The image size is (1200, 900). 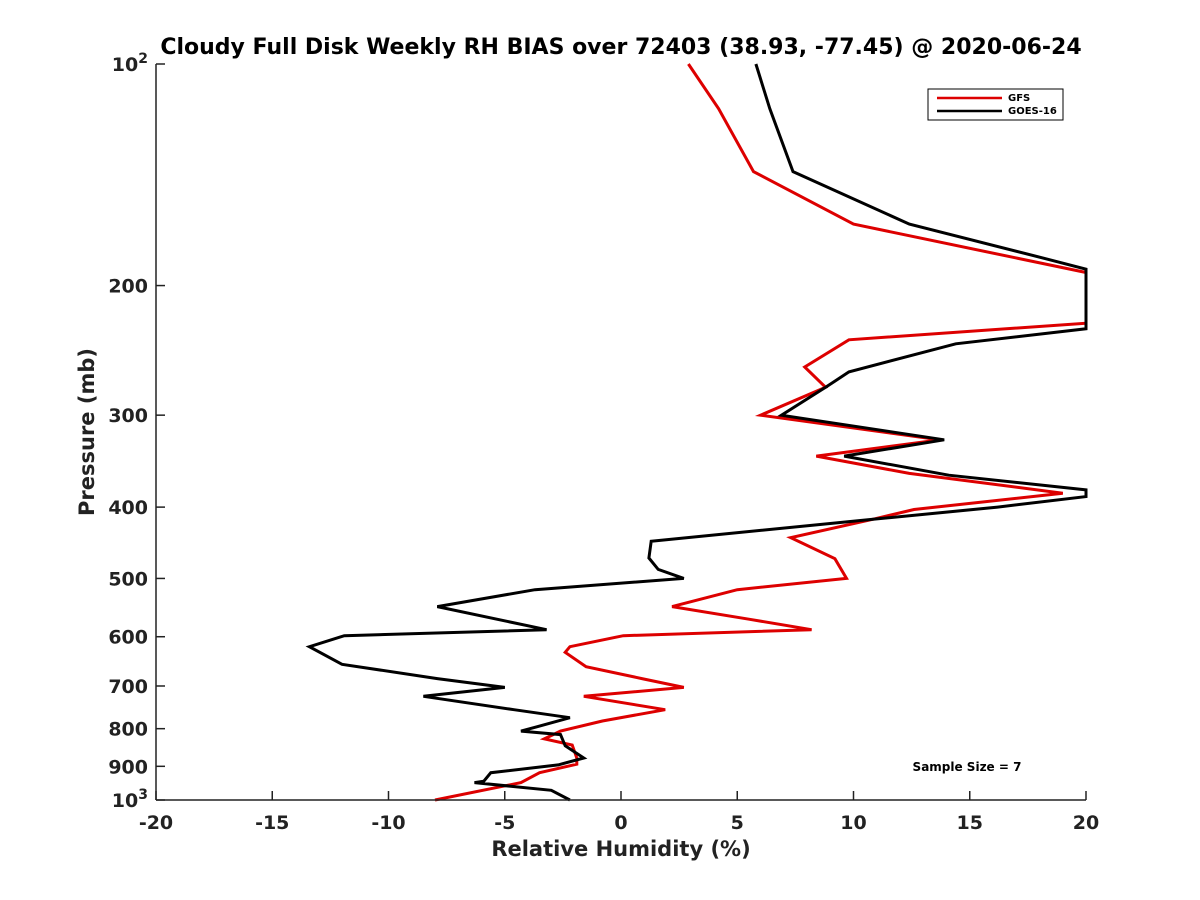 I want to click on legend-box, so click(x=995, y=104).